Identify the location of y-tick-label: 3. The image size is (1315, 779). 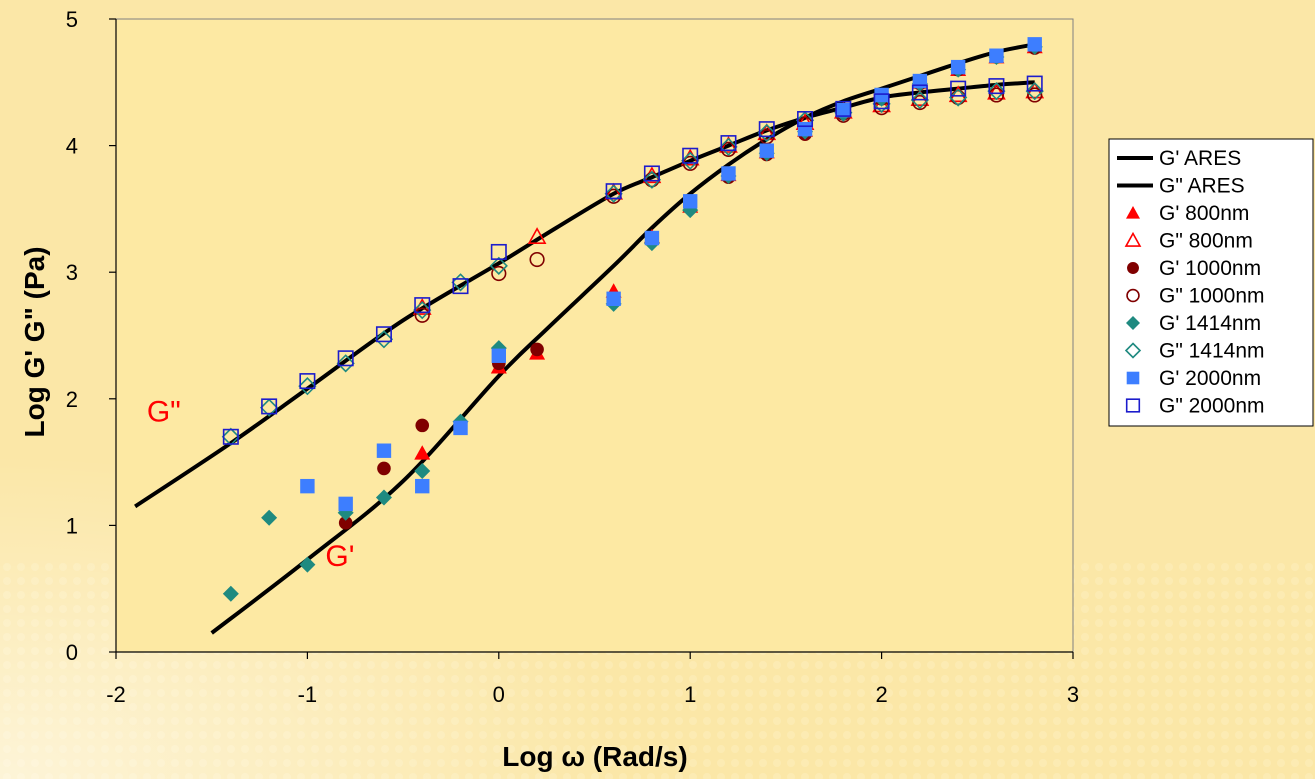
(72, 272).